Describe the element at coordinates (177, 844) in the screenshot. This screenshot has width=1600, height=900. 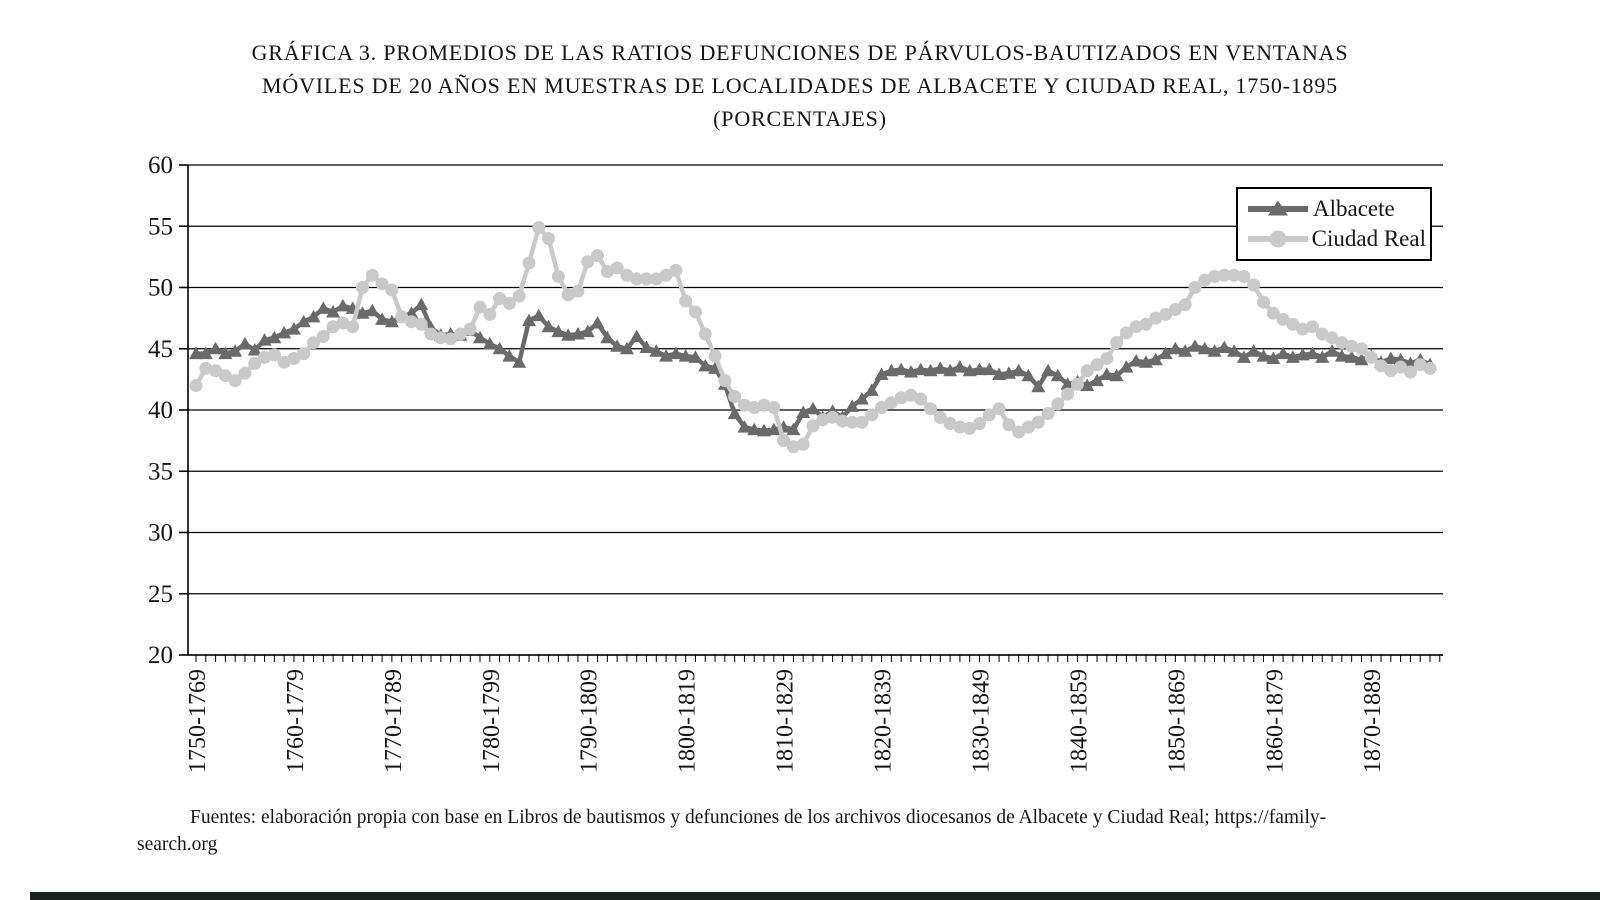
I see `source-note-line-2: search.org` at that location.